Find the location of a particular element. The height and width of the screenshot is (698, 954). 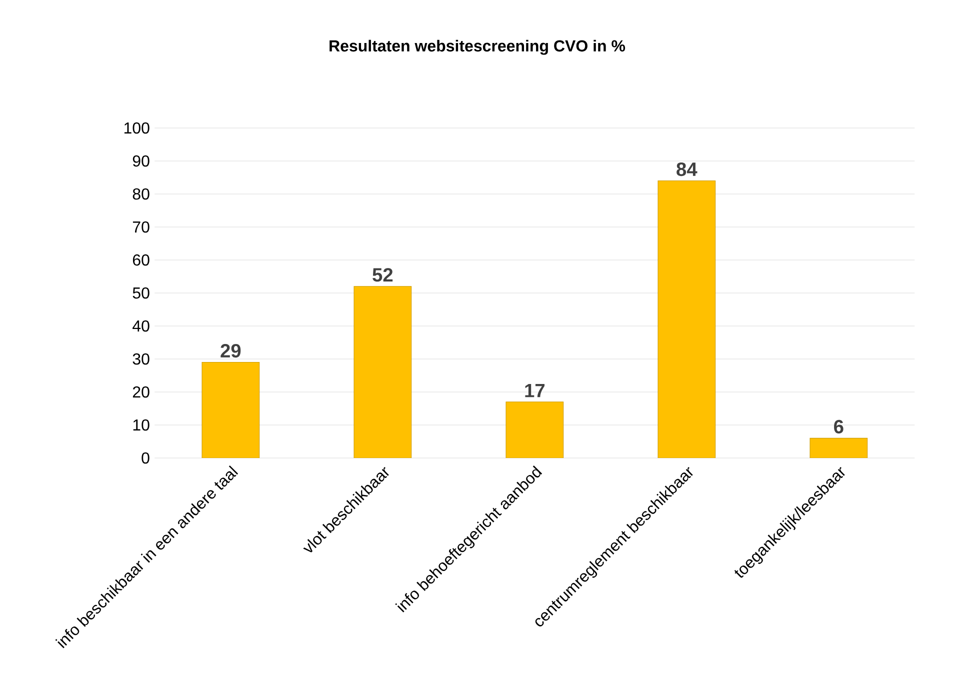

y-tick-label: 60 is located at coordinates (141, 260).